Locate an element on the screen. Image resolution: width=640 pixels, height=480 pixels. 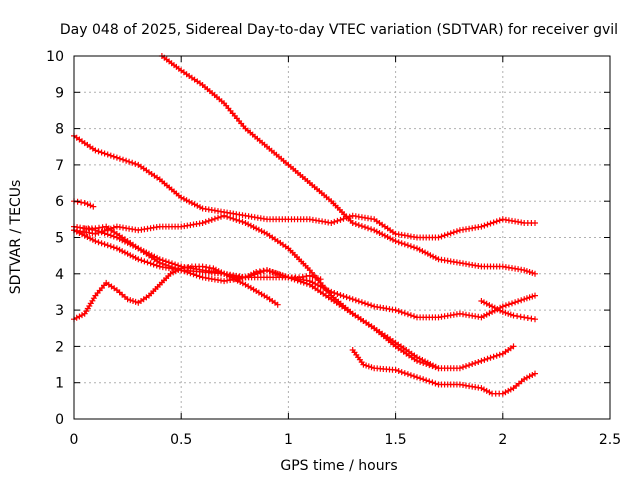
x-tick-label: 1.5 is located at coordinates (395, 440).